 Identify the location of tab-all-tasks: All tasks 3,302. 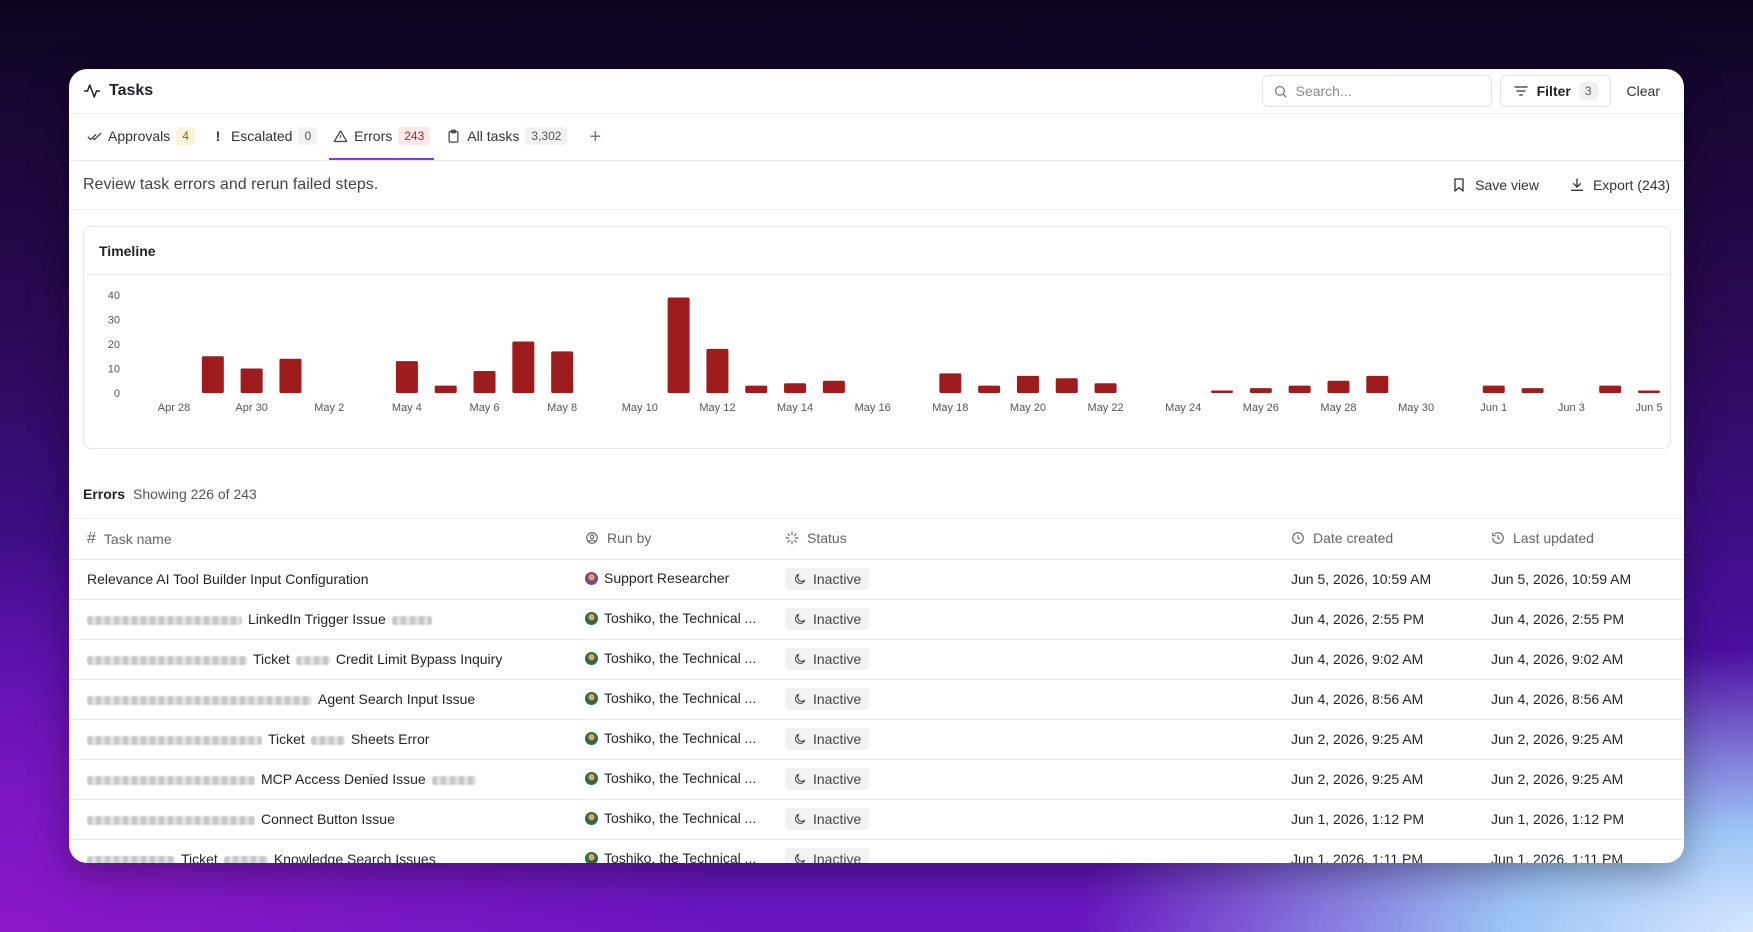
(506, 142).